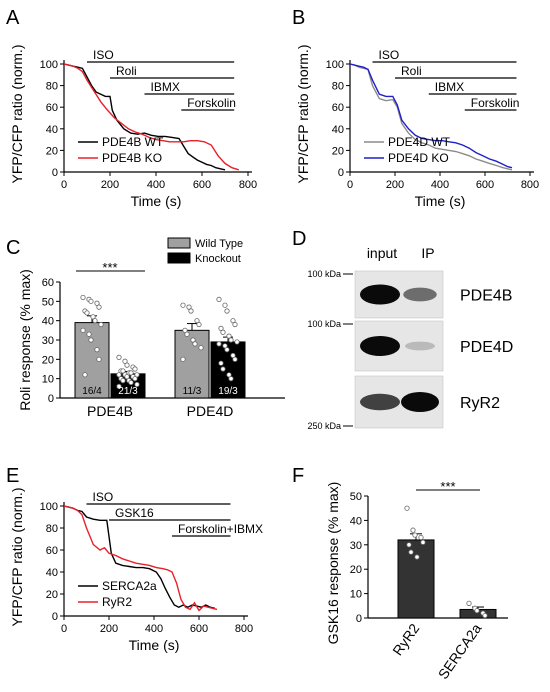  I want to click on panel-letter-a: A, so click(13, 18).